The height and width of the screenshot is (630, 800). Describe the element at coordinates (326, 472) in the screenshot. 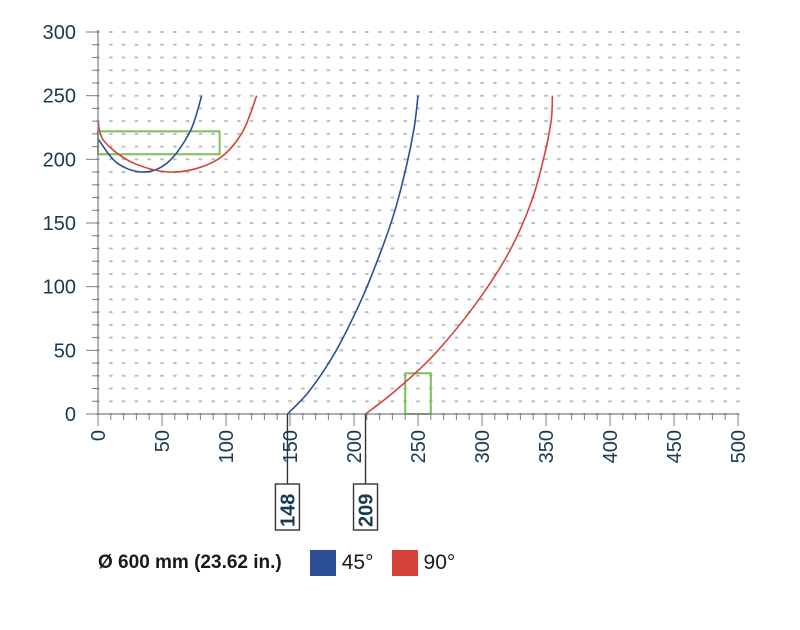

I see `callouts: 148 209` at that location.